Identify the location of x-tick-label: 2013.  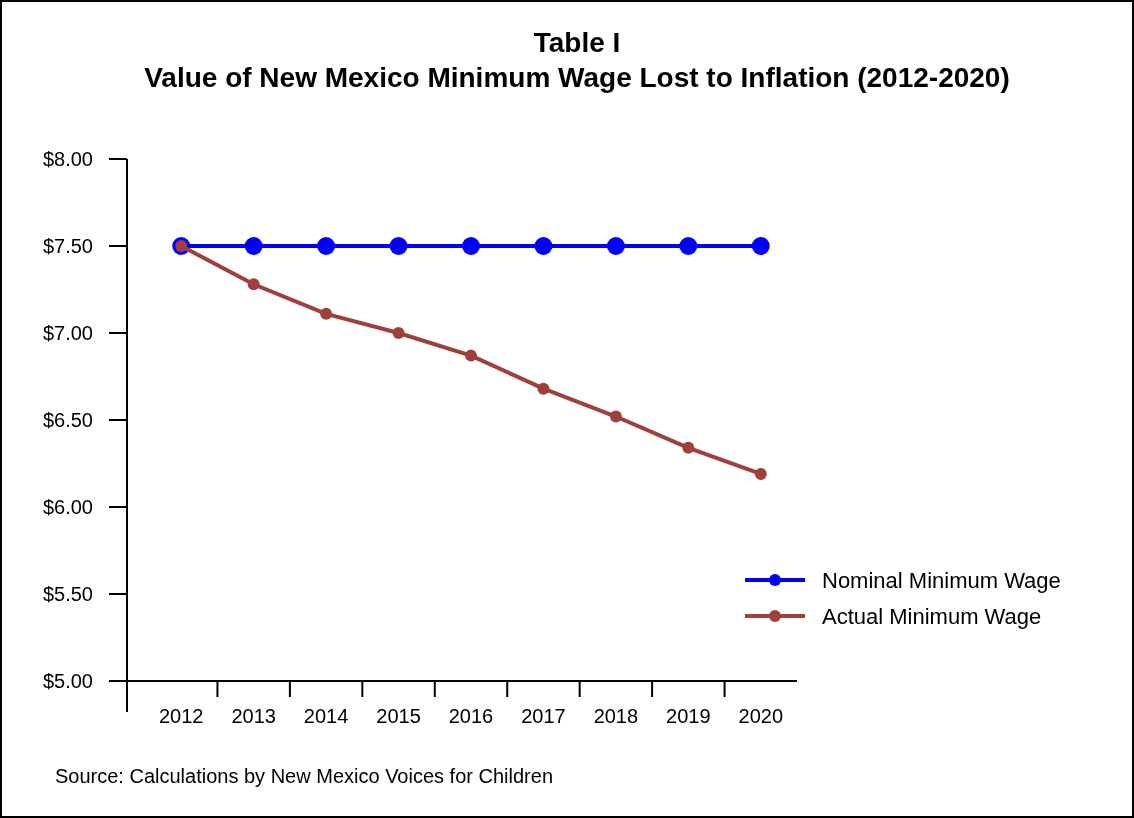
(253, 716).